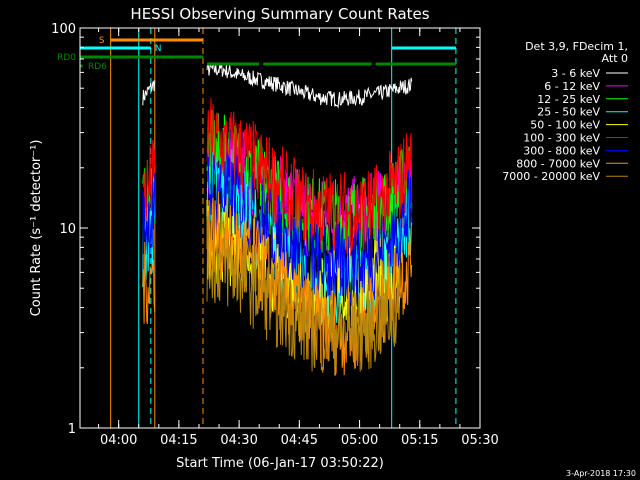 The width and height of the screenshot is (640, 480). What do you see at coordinates (575, 73) in the screenshot?
I see `legend-entry-0: 3 - 6 keV` at bounding box center [575, 73].